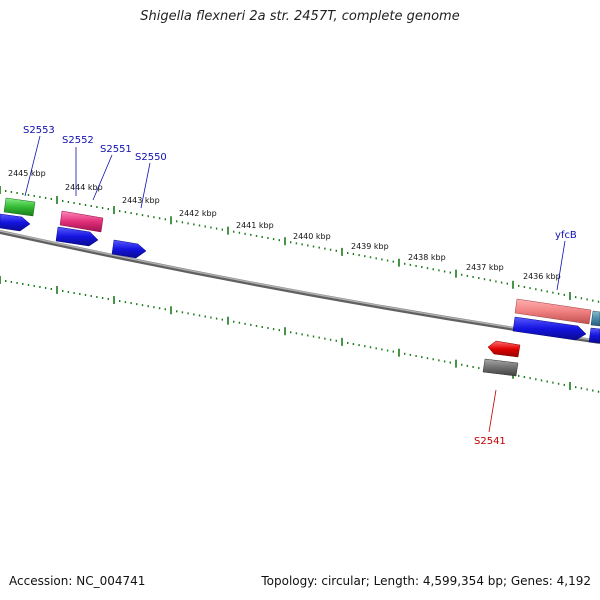 The width and height of the screenshot is (600, 600). What do you see at coordinates (19, 207) in the screenshot?
I see `gene-feature-green` at bounding box center [19, 207].